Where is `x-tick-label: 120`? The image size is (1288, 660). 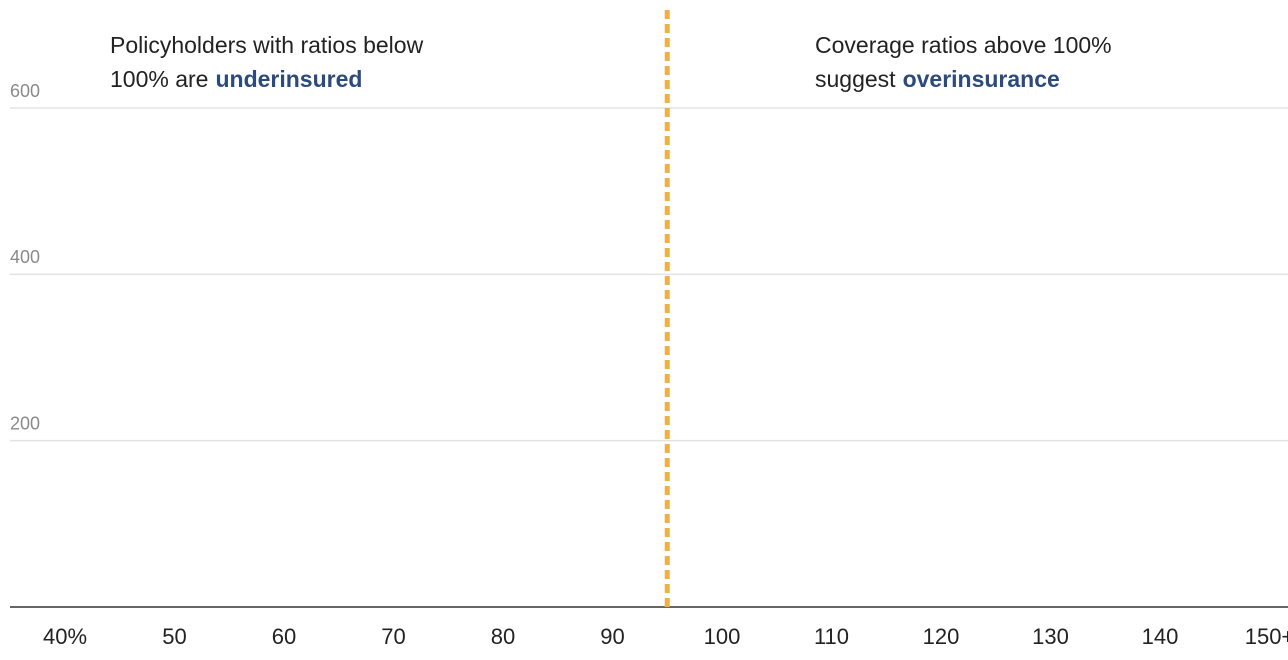 x-tick-label: 120 is located at coordinates (941, 636).